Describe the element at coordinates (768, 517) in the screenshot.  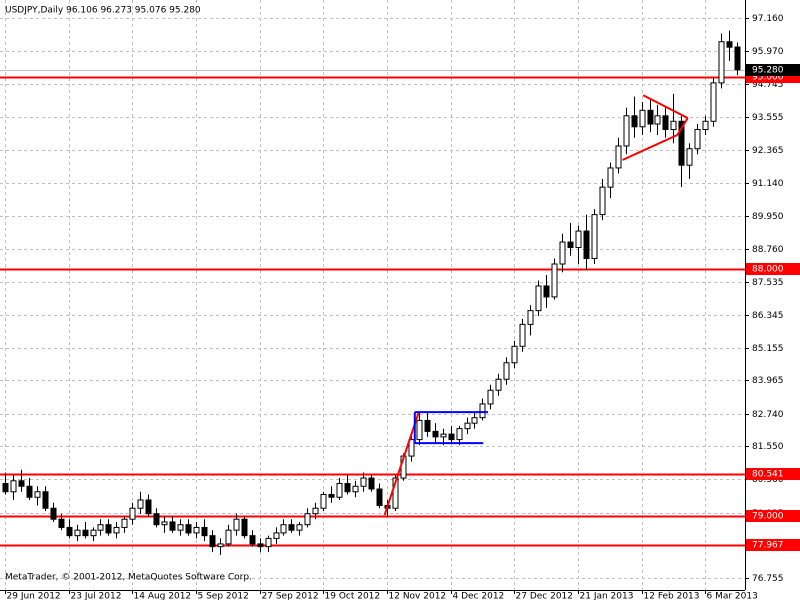
I see `level-label: 79.000` at that location.